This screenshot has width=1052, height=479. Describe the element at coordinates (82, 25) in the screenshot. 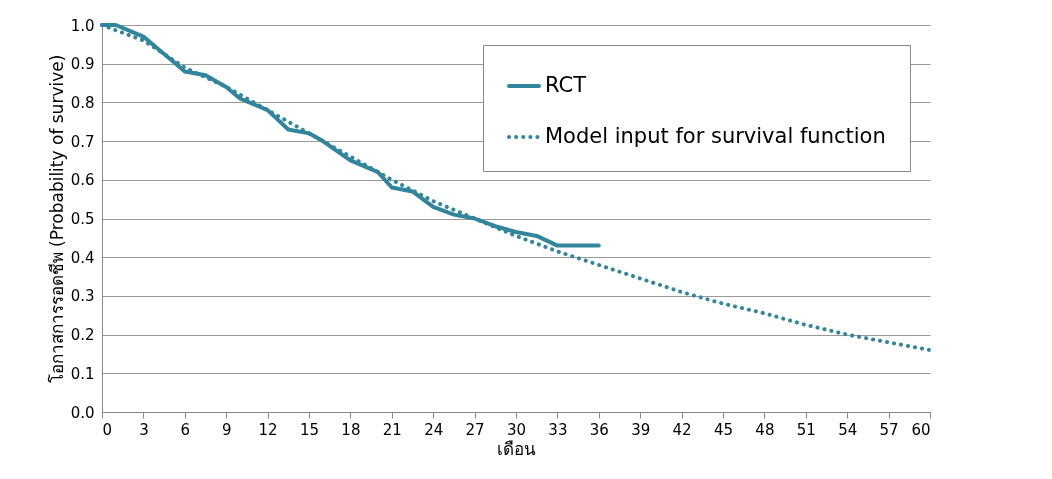

I see `y-tick-label: 1.0` at that location.